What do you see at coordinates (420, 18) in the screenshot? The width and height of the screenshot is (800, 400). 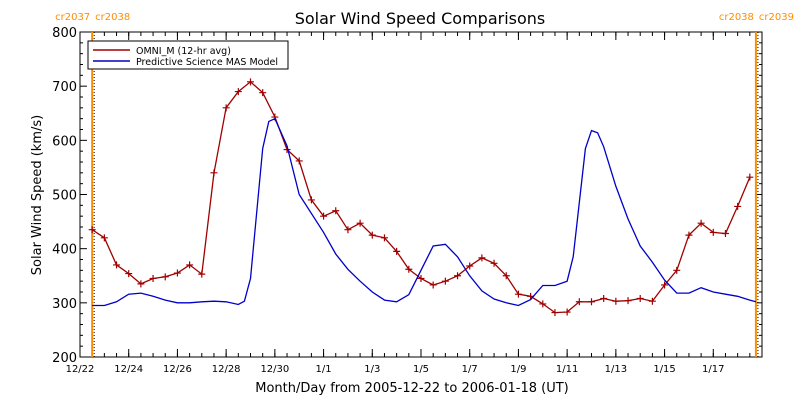 I see `chart-title: Solar Wind Speed Comparisons` at bounding box center [420, 18].